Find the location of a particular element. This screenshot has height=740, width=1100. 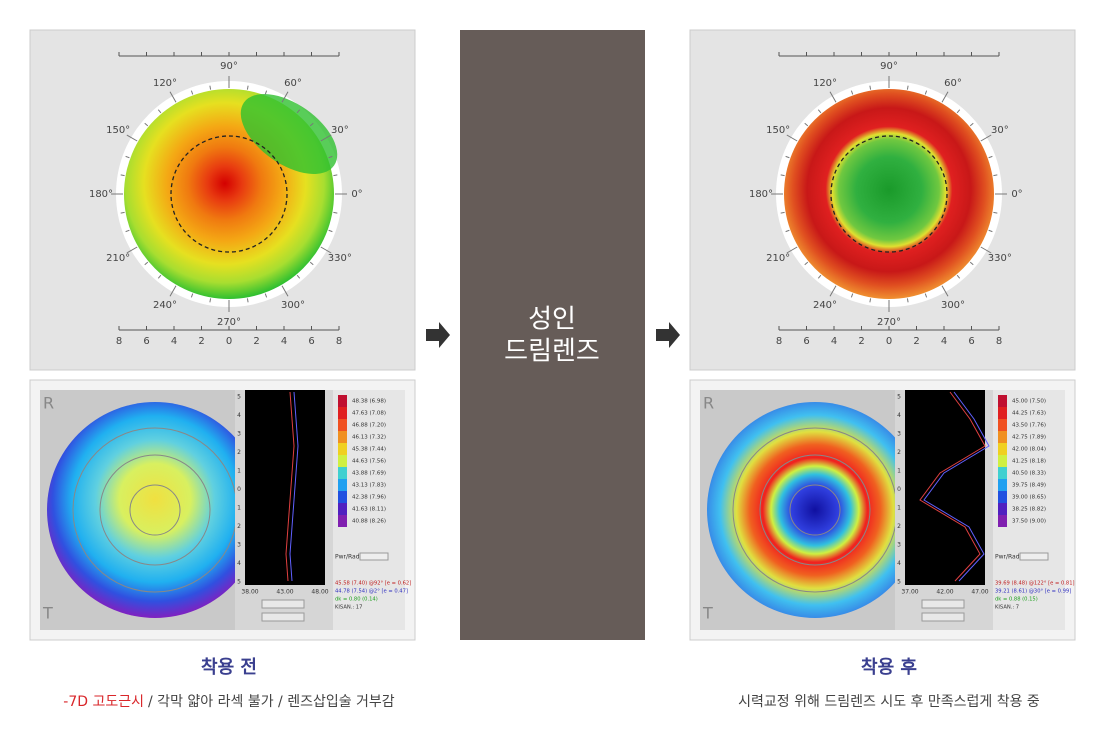

graph-x-label: 47.00 is located at coordinates (979, 592).